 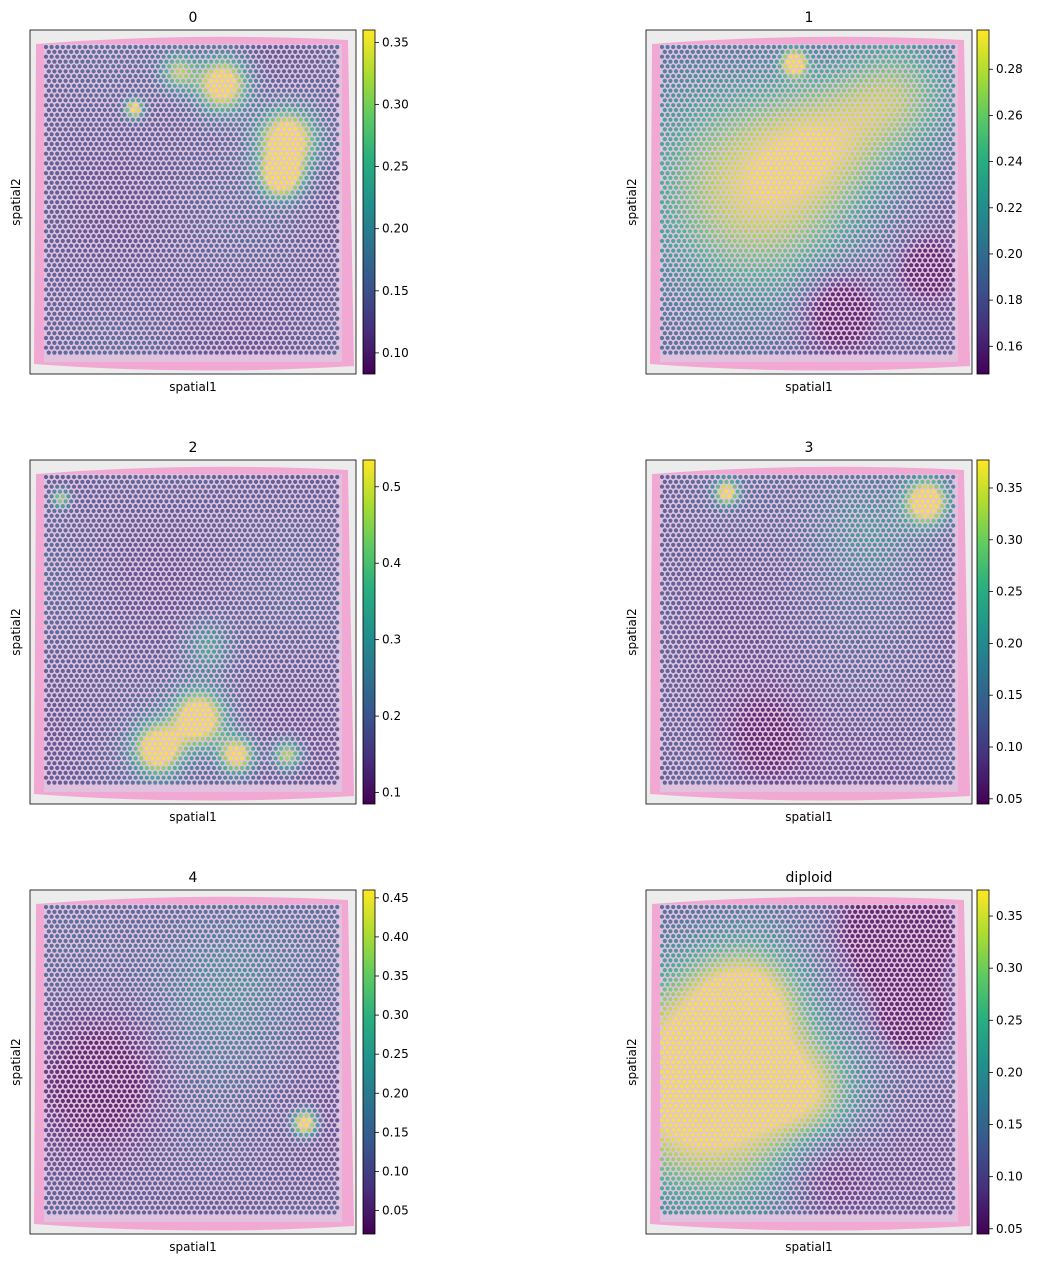 I want to click on panel-title: 1, so click(x=809, y=18).